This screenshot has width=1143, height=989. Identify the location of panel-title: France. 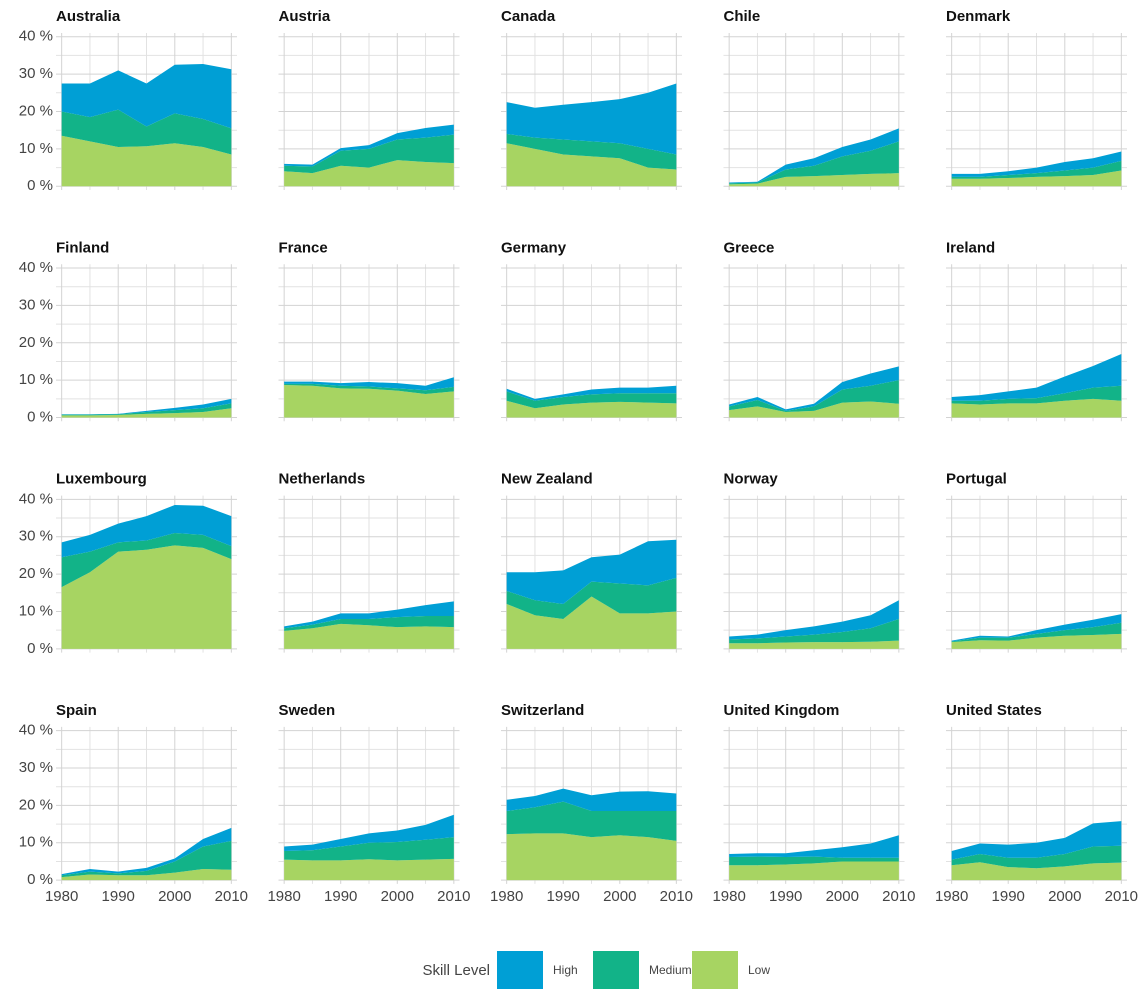
(303, 247).